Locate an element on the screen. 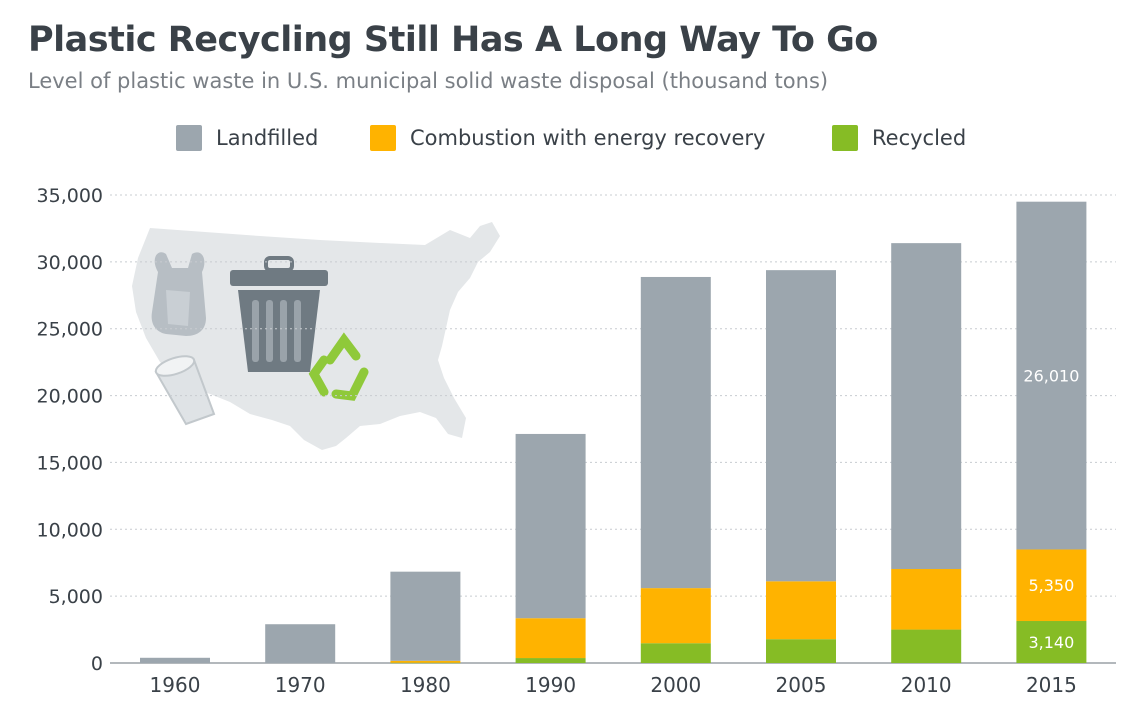 The image size is (1146, 716). usa-map-illustration is located at coordinates (316, 336).